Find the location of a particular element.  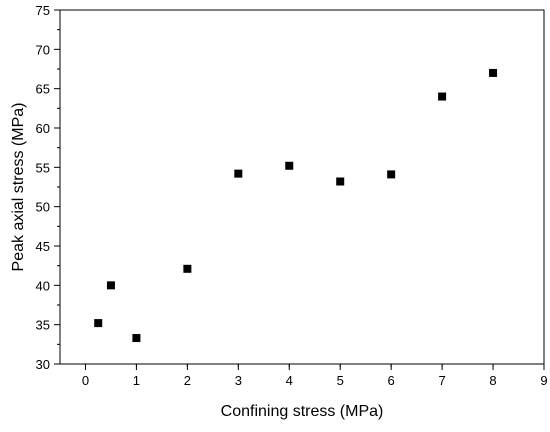

x-tick-label: 1 is located at coordinates (136, 380).